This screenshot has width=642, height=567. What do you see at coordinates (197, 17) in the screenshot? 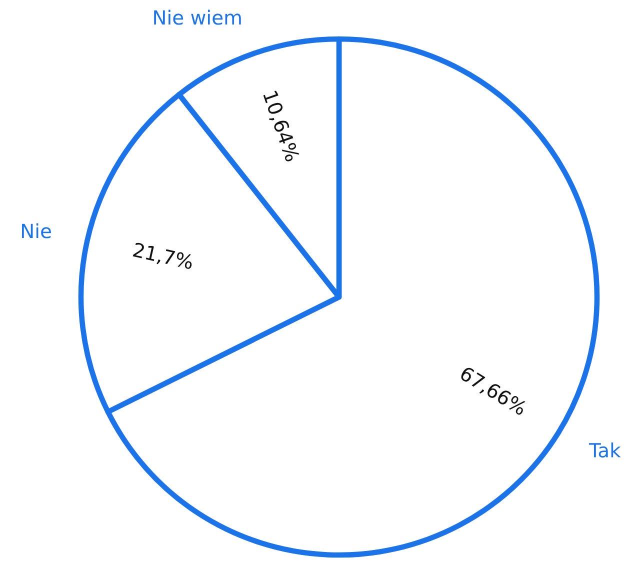
I see `slice-label: Nie wiem` at bounding box center [197, 17].